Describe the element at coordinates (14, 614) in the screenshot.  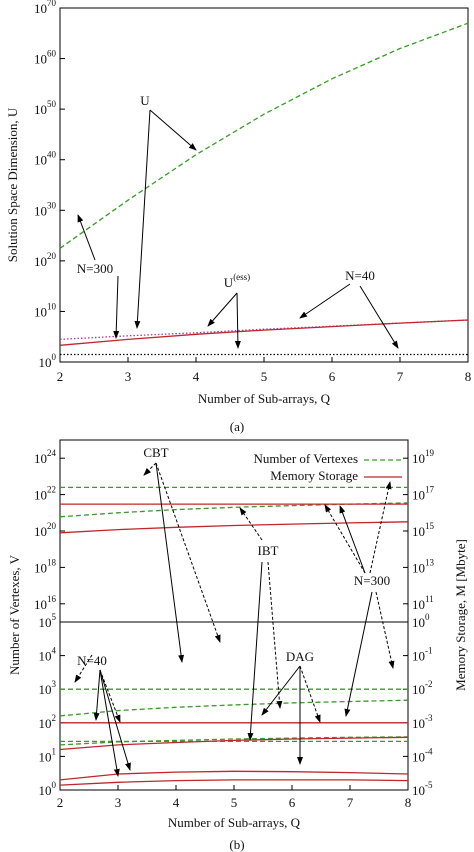
I see `y-axis-label: Number of Vertexes, V` at that location.